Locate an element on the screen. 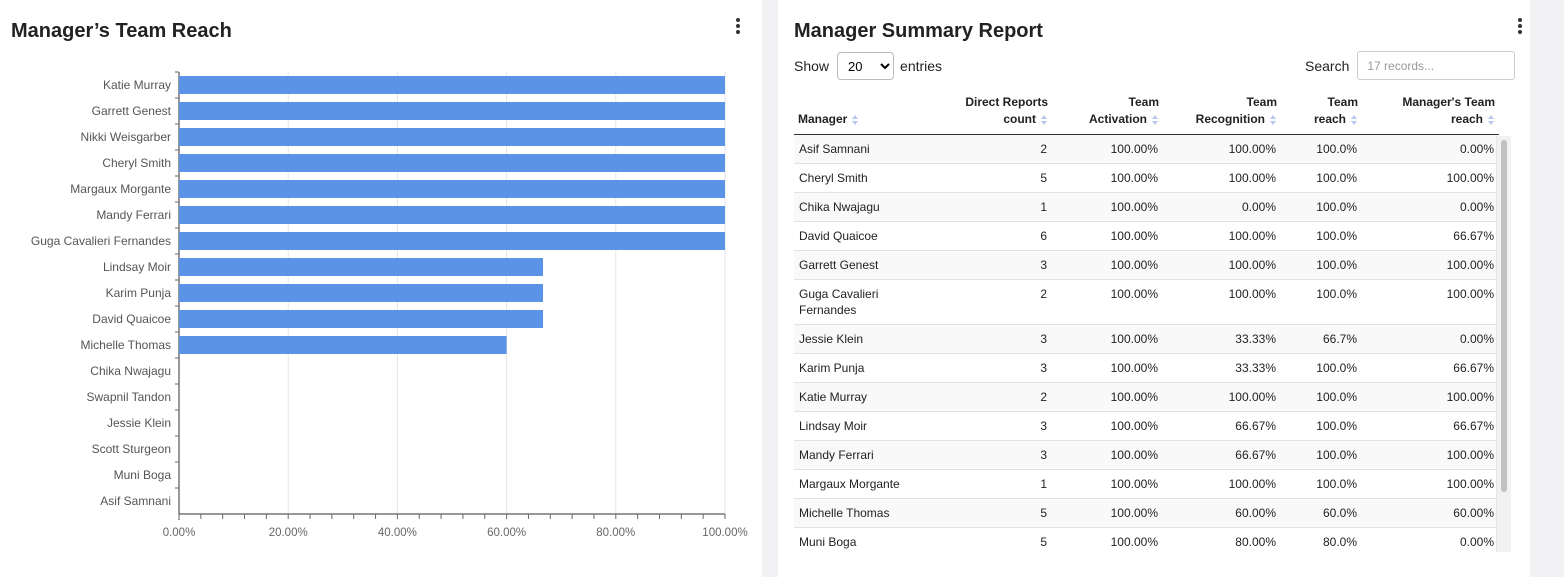 Image resolution: width=1564 pixels, height=577 pixels. table-row: Michelle Thomas 5 100.00% 60.00% 60.0% 60.00% is located at coordinates (1146, 513).